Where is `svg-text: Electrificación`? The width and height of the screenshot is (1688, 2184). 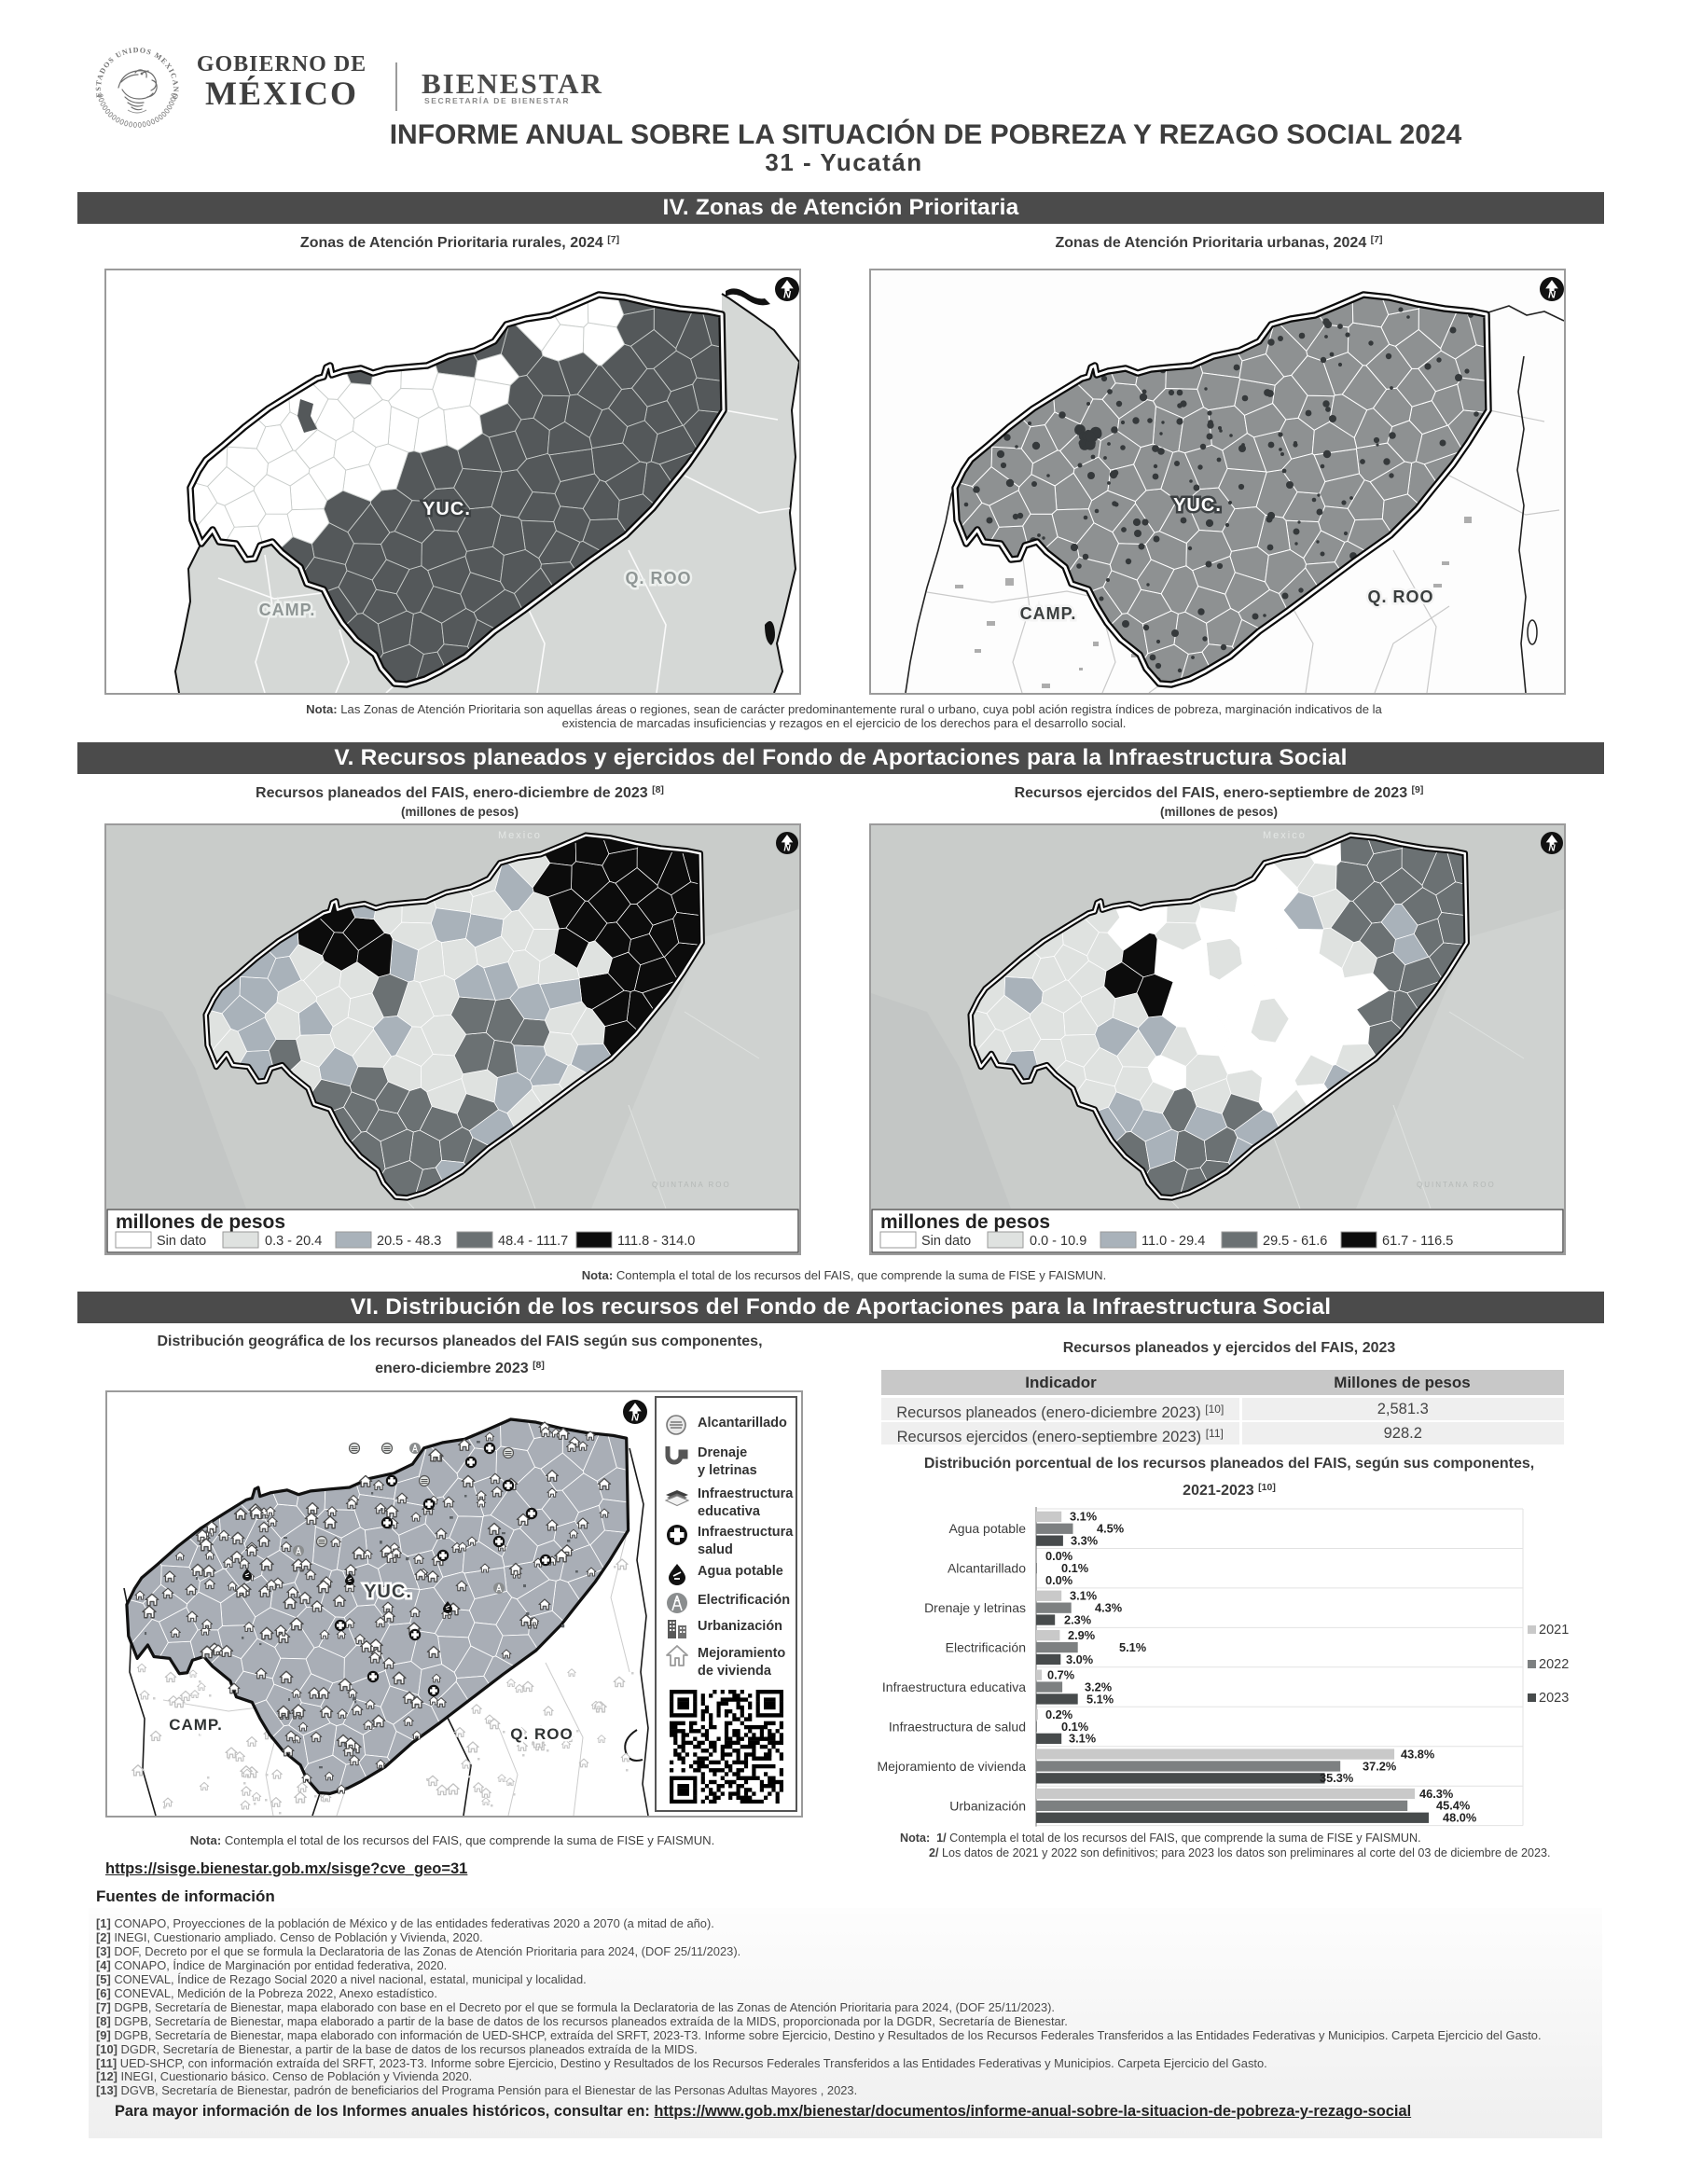
svg-text: Electrificación is located at coordinates (986, 1647).